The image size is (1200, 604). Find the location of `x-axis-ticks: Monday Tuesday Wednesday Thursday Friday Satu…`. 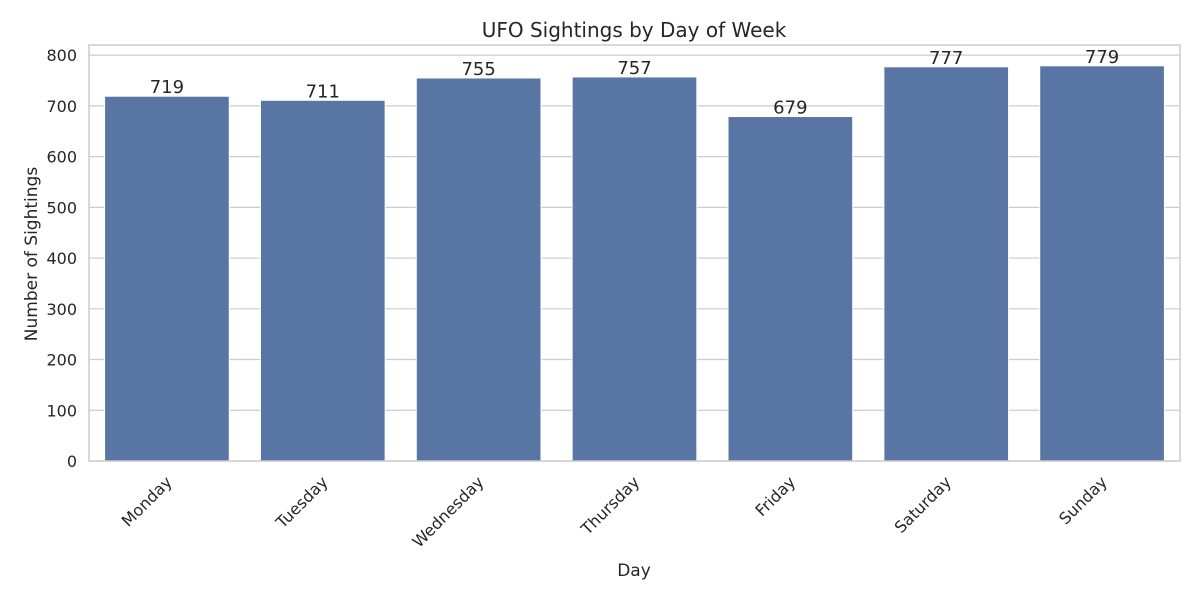

x-axis-ticks: Monday Tuesday Wednesday Thursday Friday Satu… is located at coordinates (614, 511).